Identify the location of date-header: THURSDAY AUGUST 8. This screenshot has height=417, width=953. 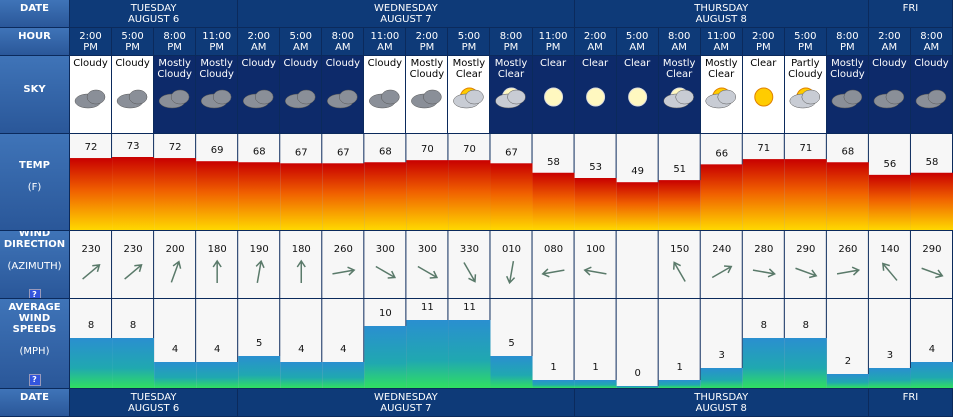
(721, 14).